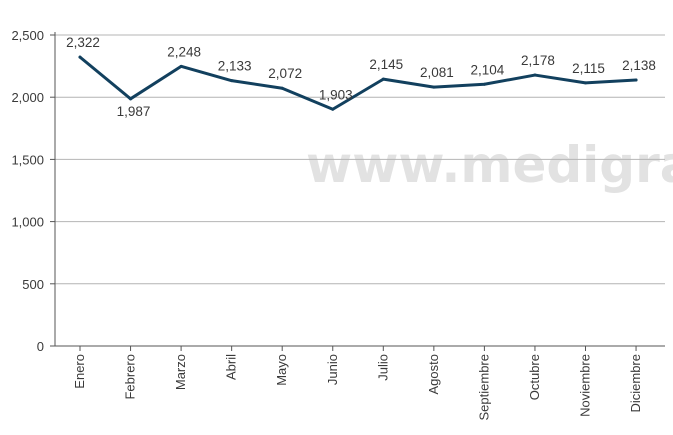  What do you see at coordinates (231, 367) in the screenshot?
I see `x-tick-label: Abril` at bounding box center [231, 367].